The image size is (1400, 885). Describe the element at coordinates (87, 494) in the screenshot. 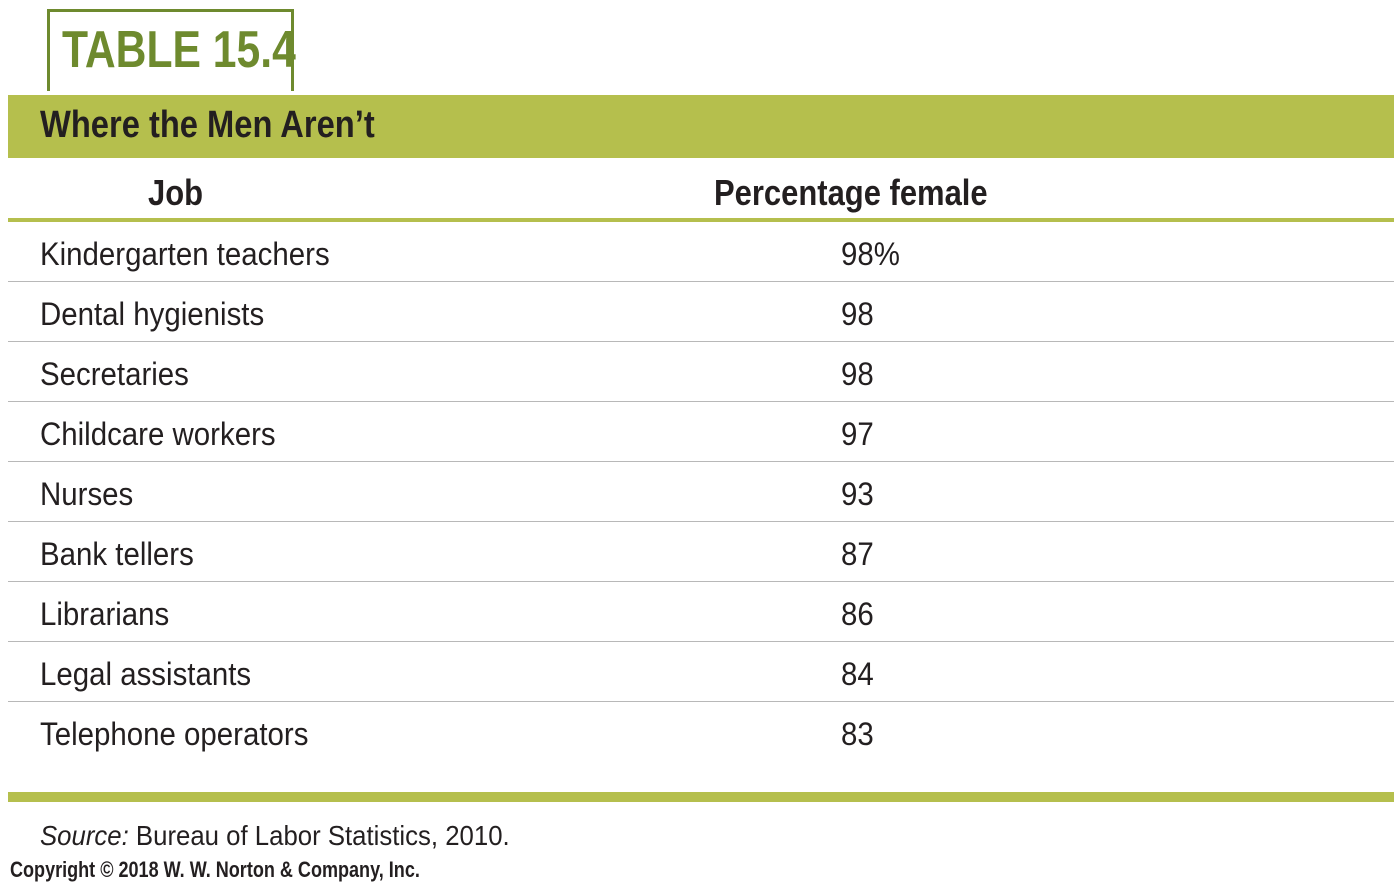

I see `job-cell: Nurses` at that location.